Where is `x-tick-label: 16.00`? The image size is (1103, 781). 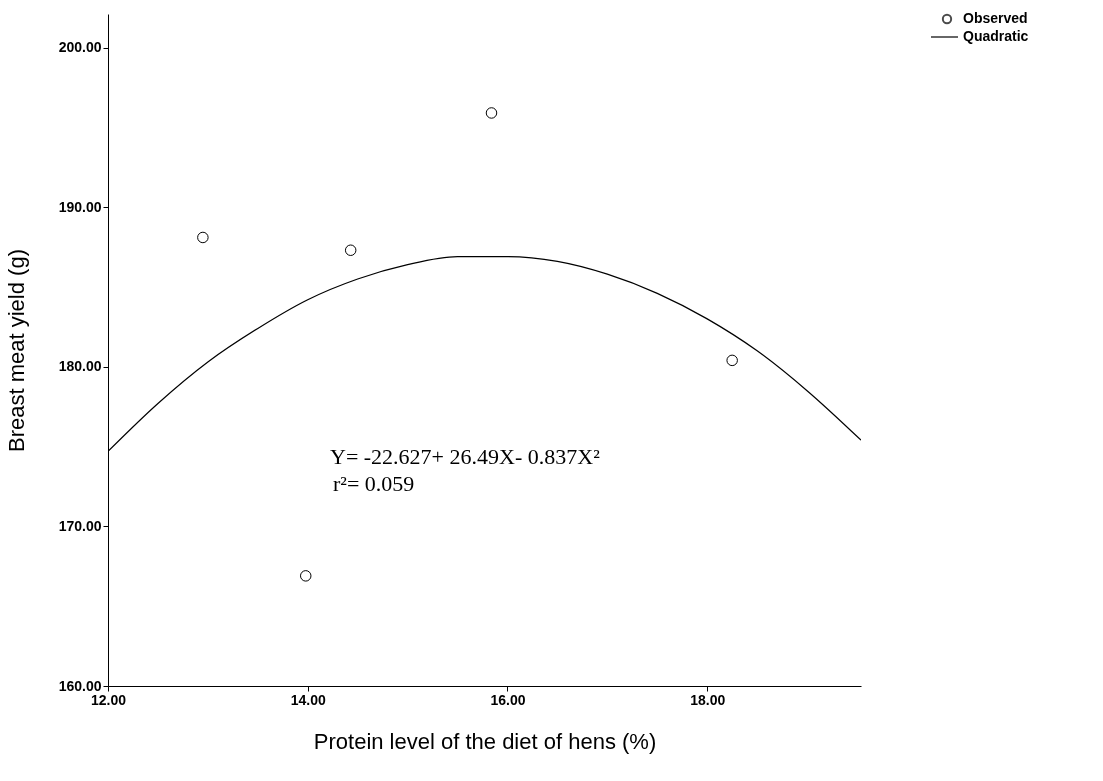 x-tick-label: 16.00 is located at coordinates (508, 699).